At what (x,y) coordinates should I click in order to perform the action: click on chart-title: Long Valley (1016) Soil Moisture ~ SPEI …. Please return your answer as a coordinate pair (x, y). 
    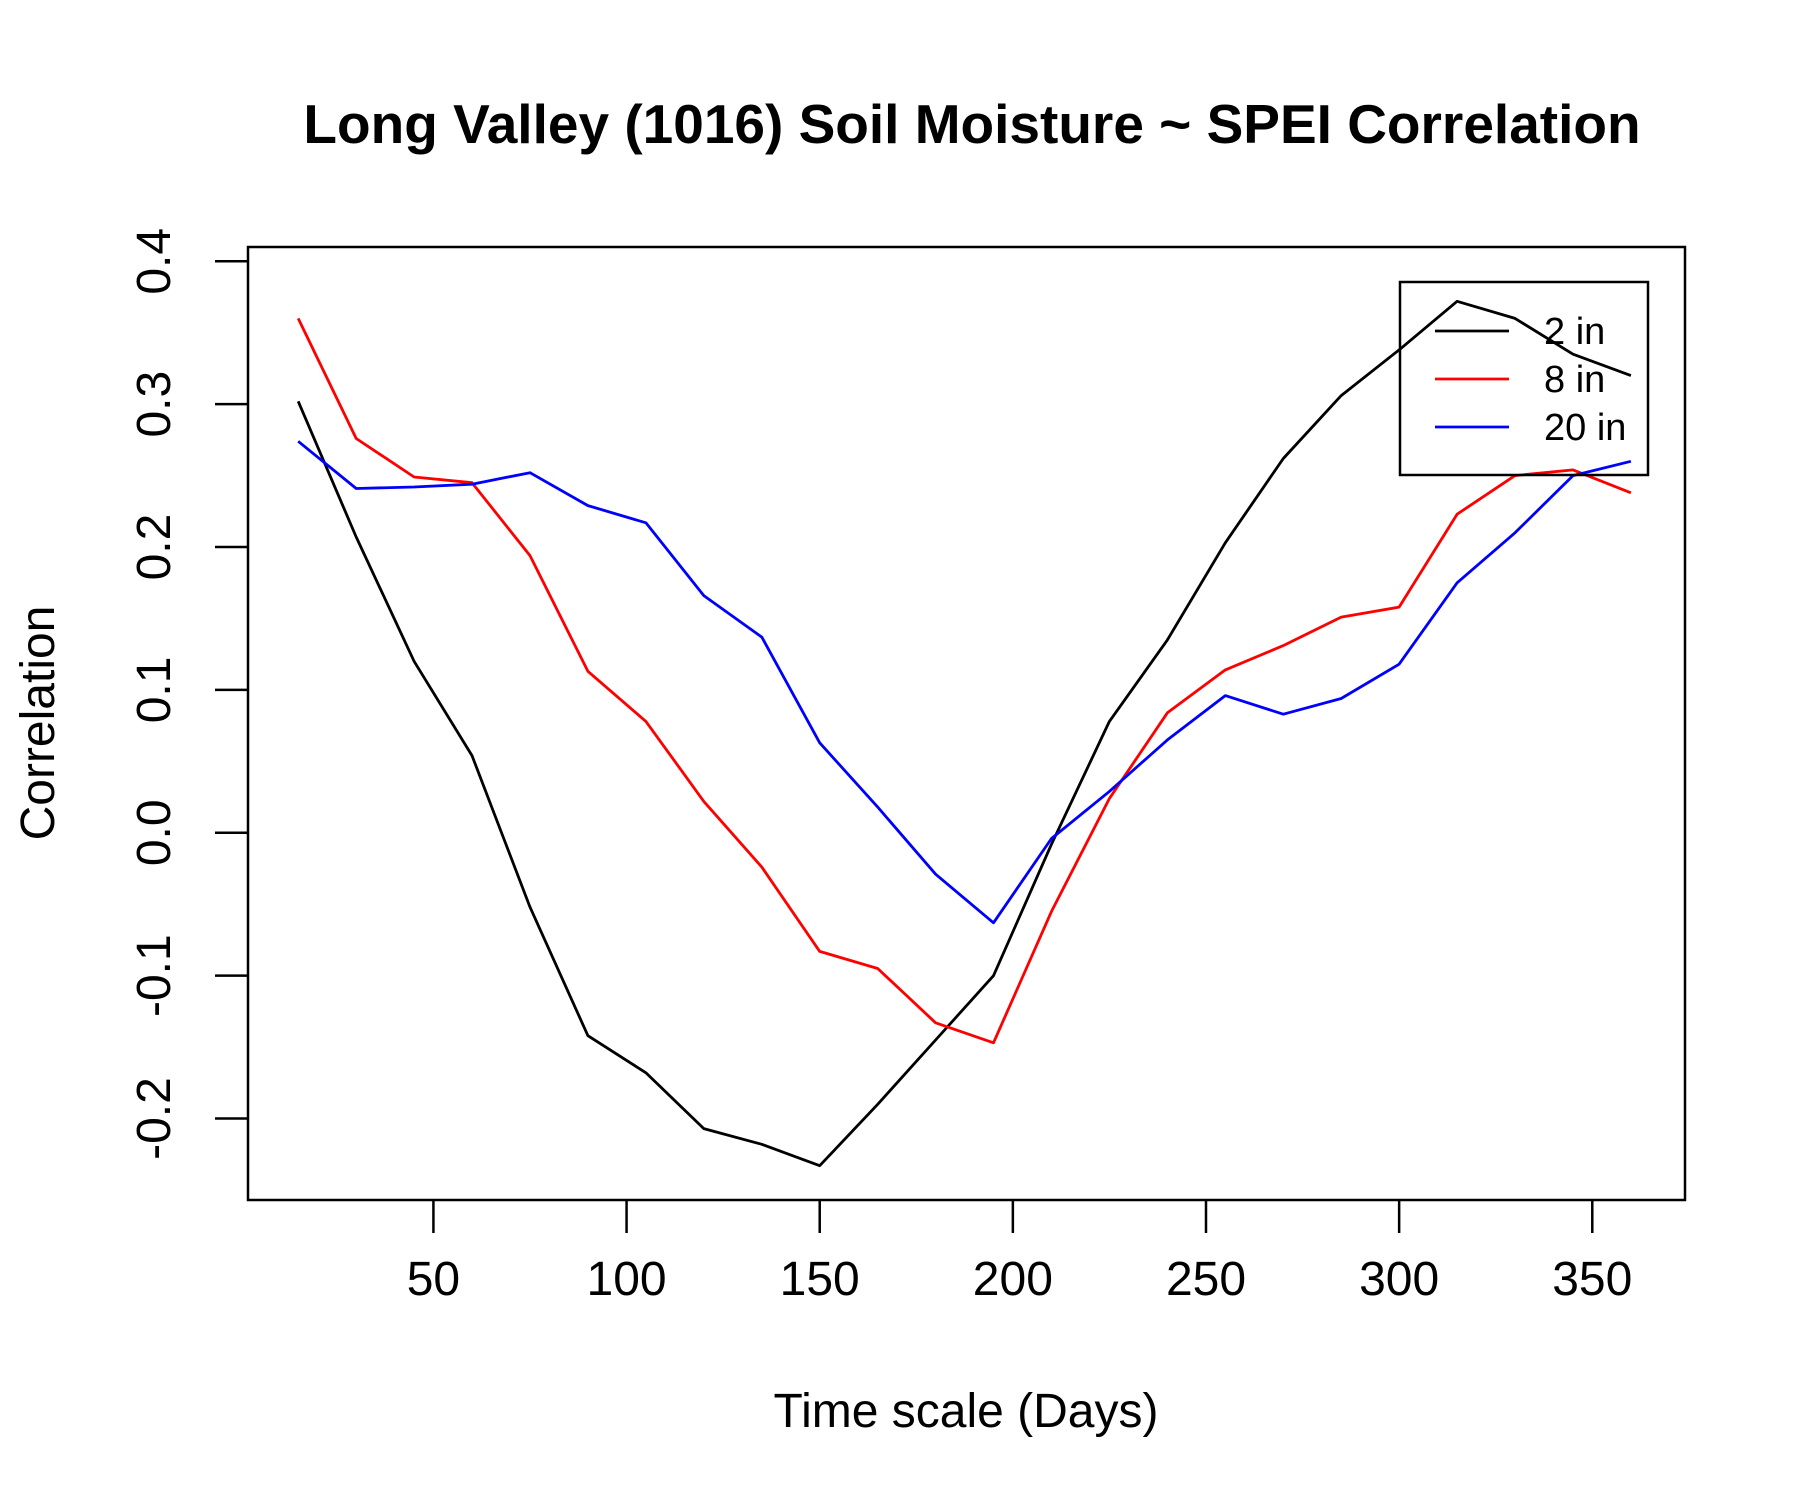
    Looking at the image, I should click on (971, 124).